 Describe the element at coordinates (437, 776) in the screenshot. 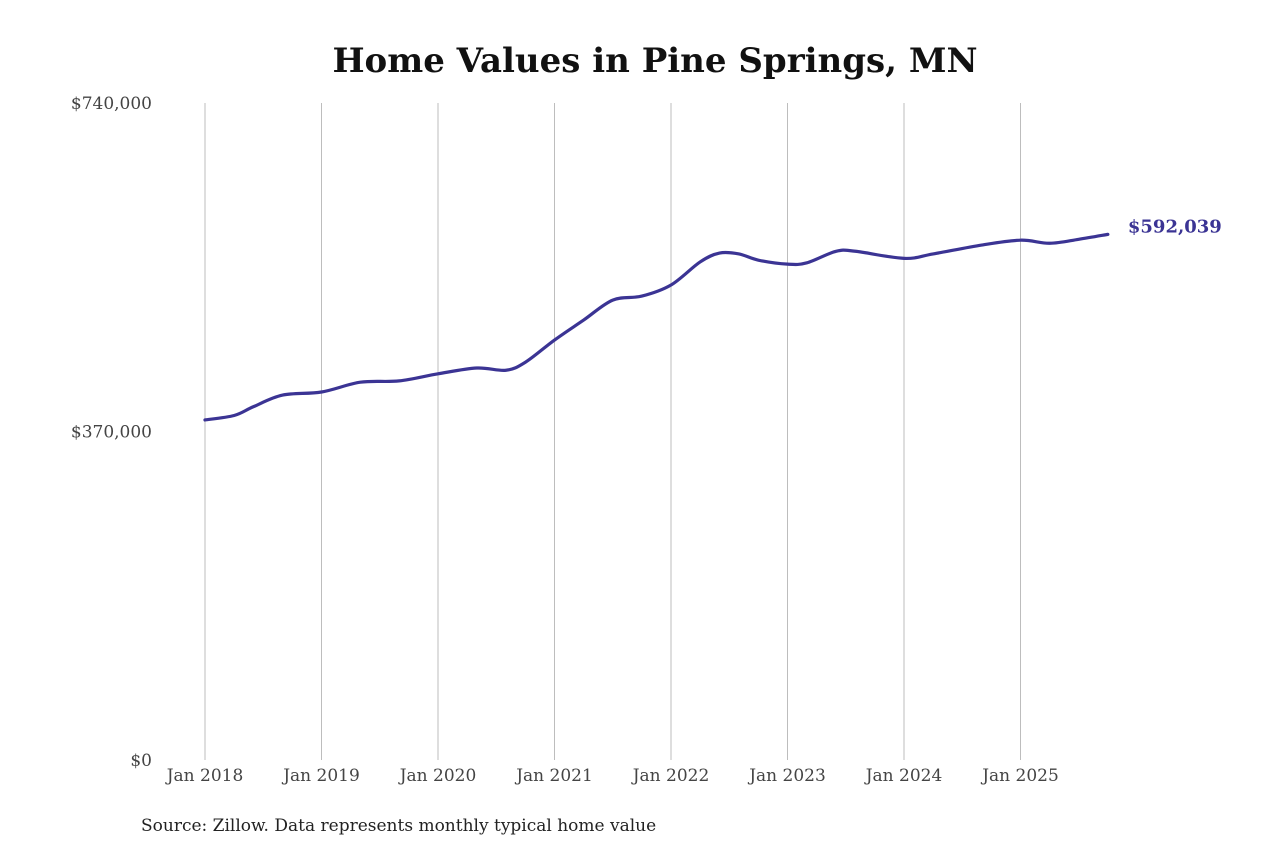

I see `x-tick-label: Jan 2020` at that location.